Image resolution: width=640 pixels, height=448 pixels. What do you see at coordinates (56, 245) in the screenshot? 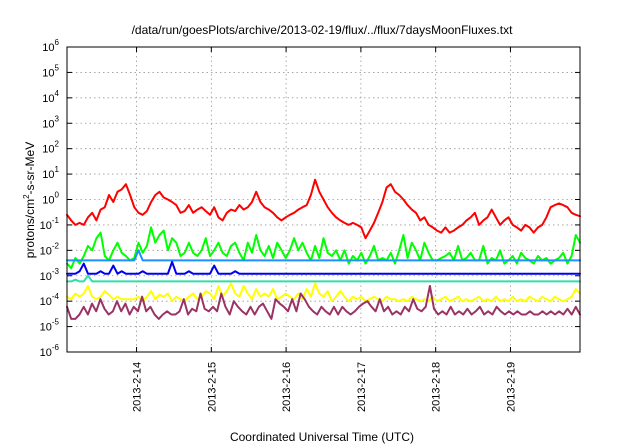
I see `y-tick-exponent: -2` at bounding box center [56, 245].